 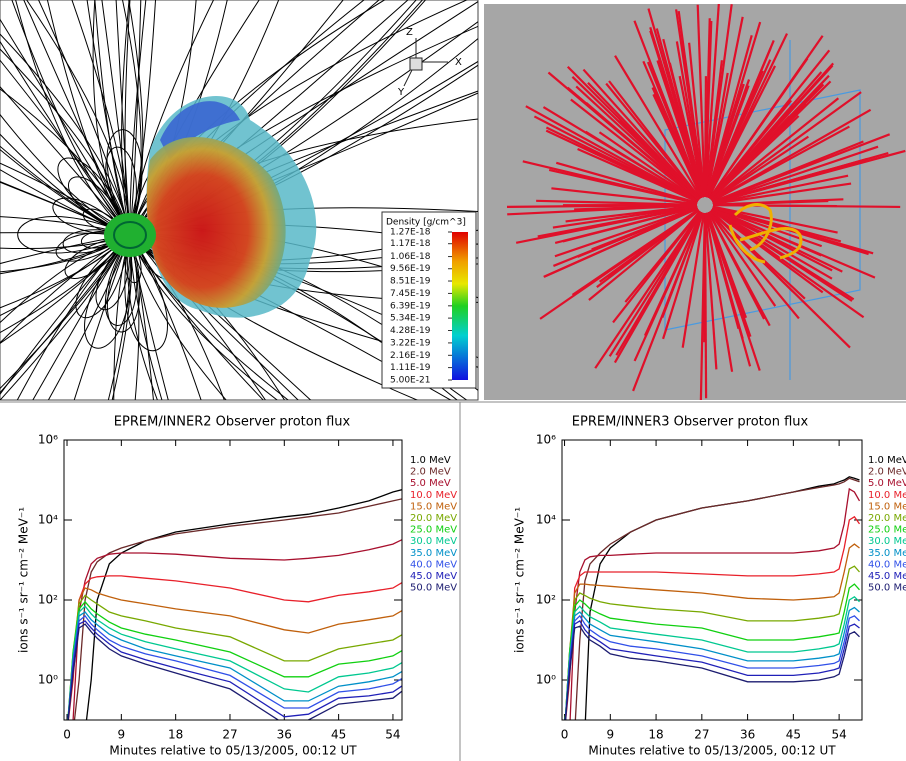 What do you see at coordinates (48, 440) in the screenshot?
I see `y-tick-label: 10⁶` at bounding box center [48, 440].